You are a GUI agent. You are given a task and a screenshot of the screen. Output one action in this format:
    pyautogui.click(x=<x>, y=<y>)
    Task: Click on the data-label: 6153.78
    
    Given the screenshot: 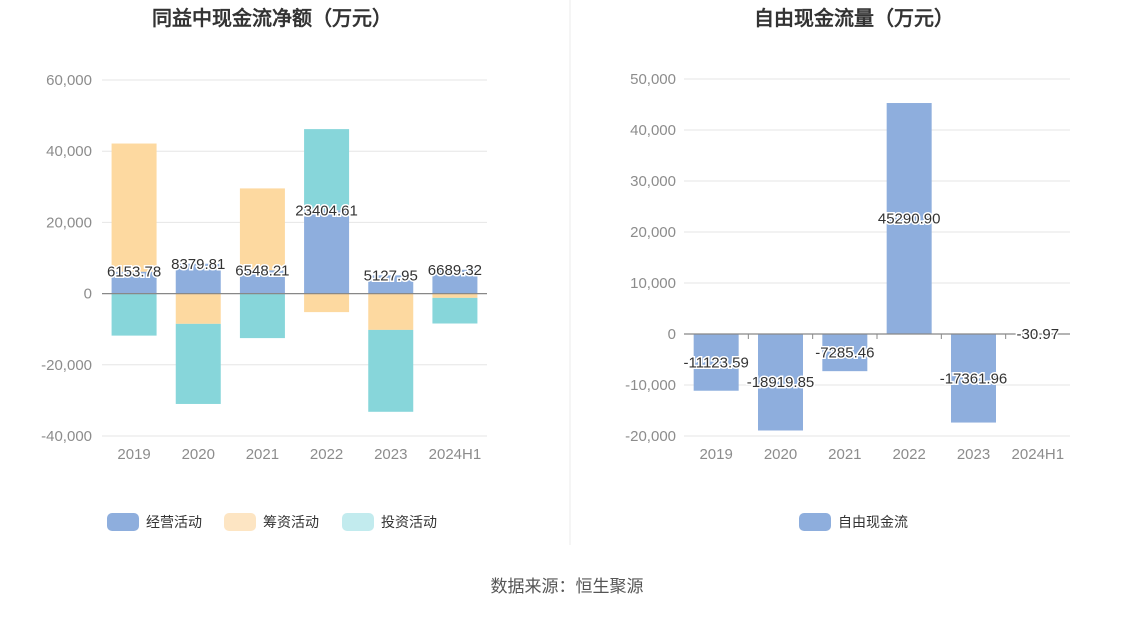 What is the action you would take?
    pyautogui.click(x=134, y=272)
    